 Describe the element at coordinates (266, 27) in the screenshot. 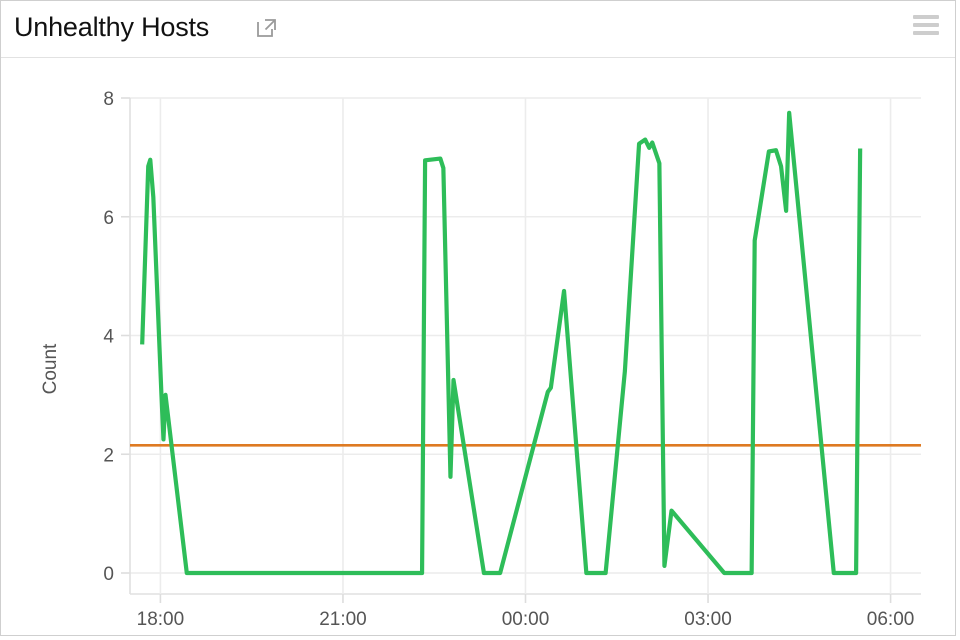

I see `external-link-icon` at that location.